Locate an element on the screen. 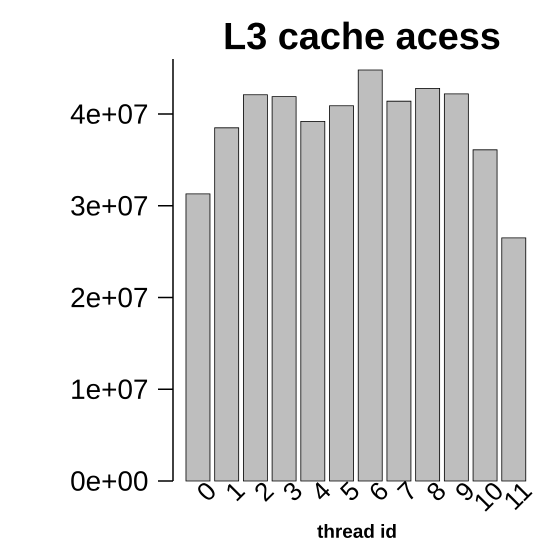 The width and height of the screenshot is (539, 545). y-tick-label: 2e+07 is located at coordinates (110, 298).